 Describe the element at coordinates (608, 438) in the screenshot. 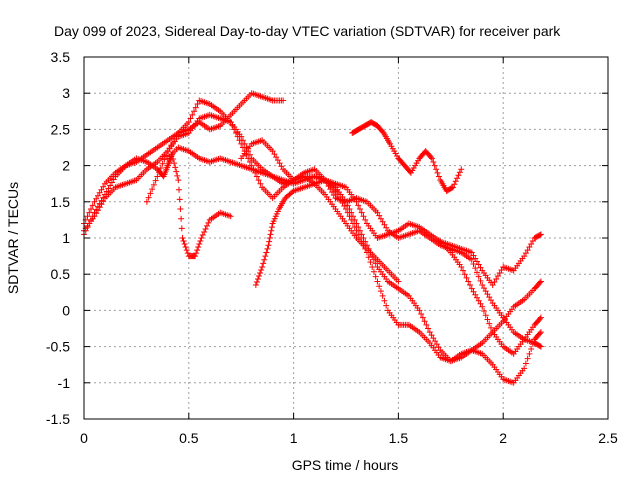

I see `x-tick-label: 2.5` at that location.